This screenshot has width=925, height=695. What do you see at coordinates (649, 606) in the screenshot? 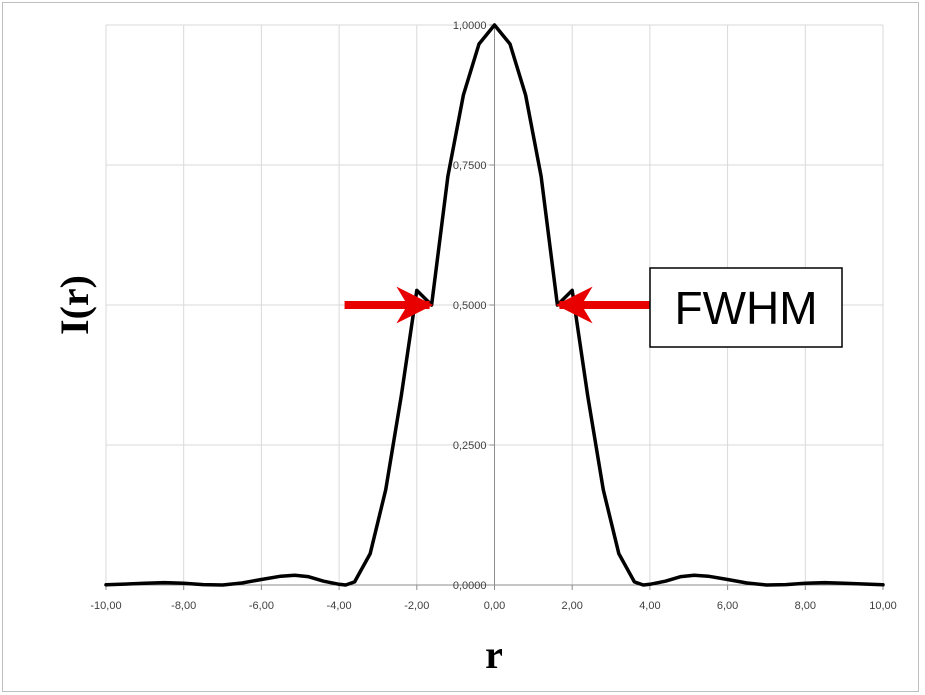
I see `x-tick-label: 4,00` at bounding box center [649, 606].